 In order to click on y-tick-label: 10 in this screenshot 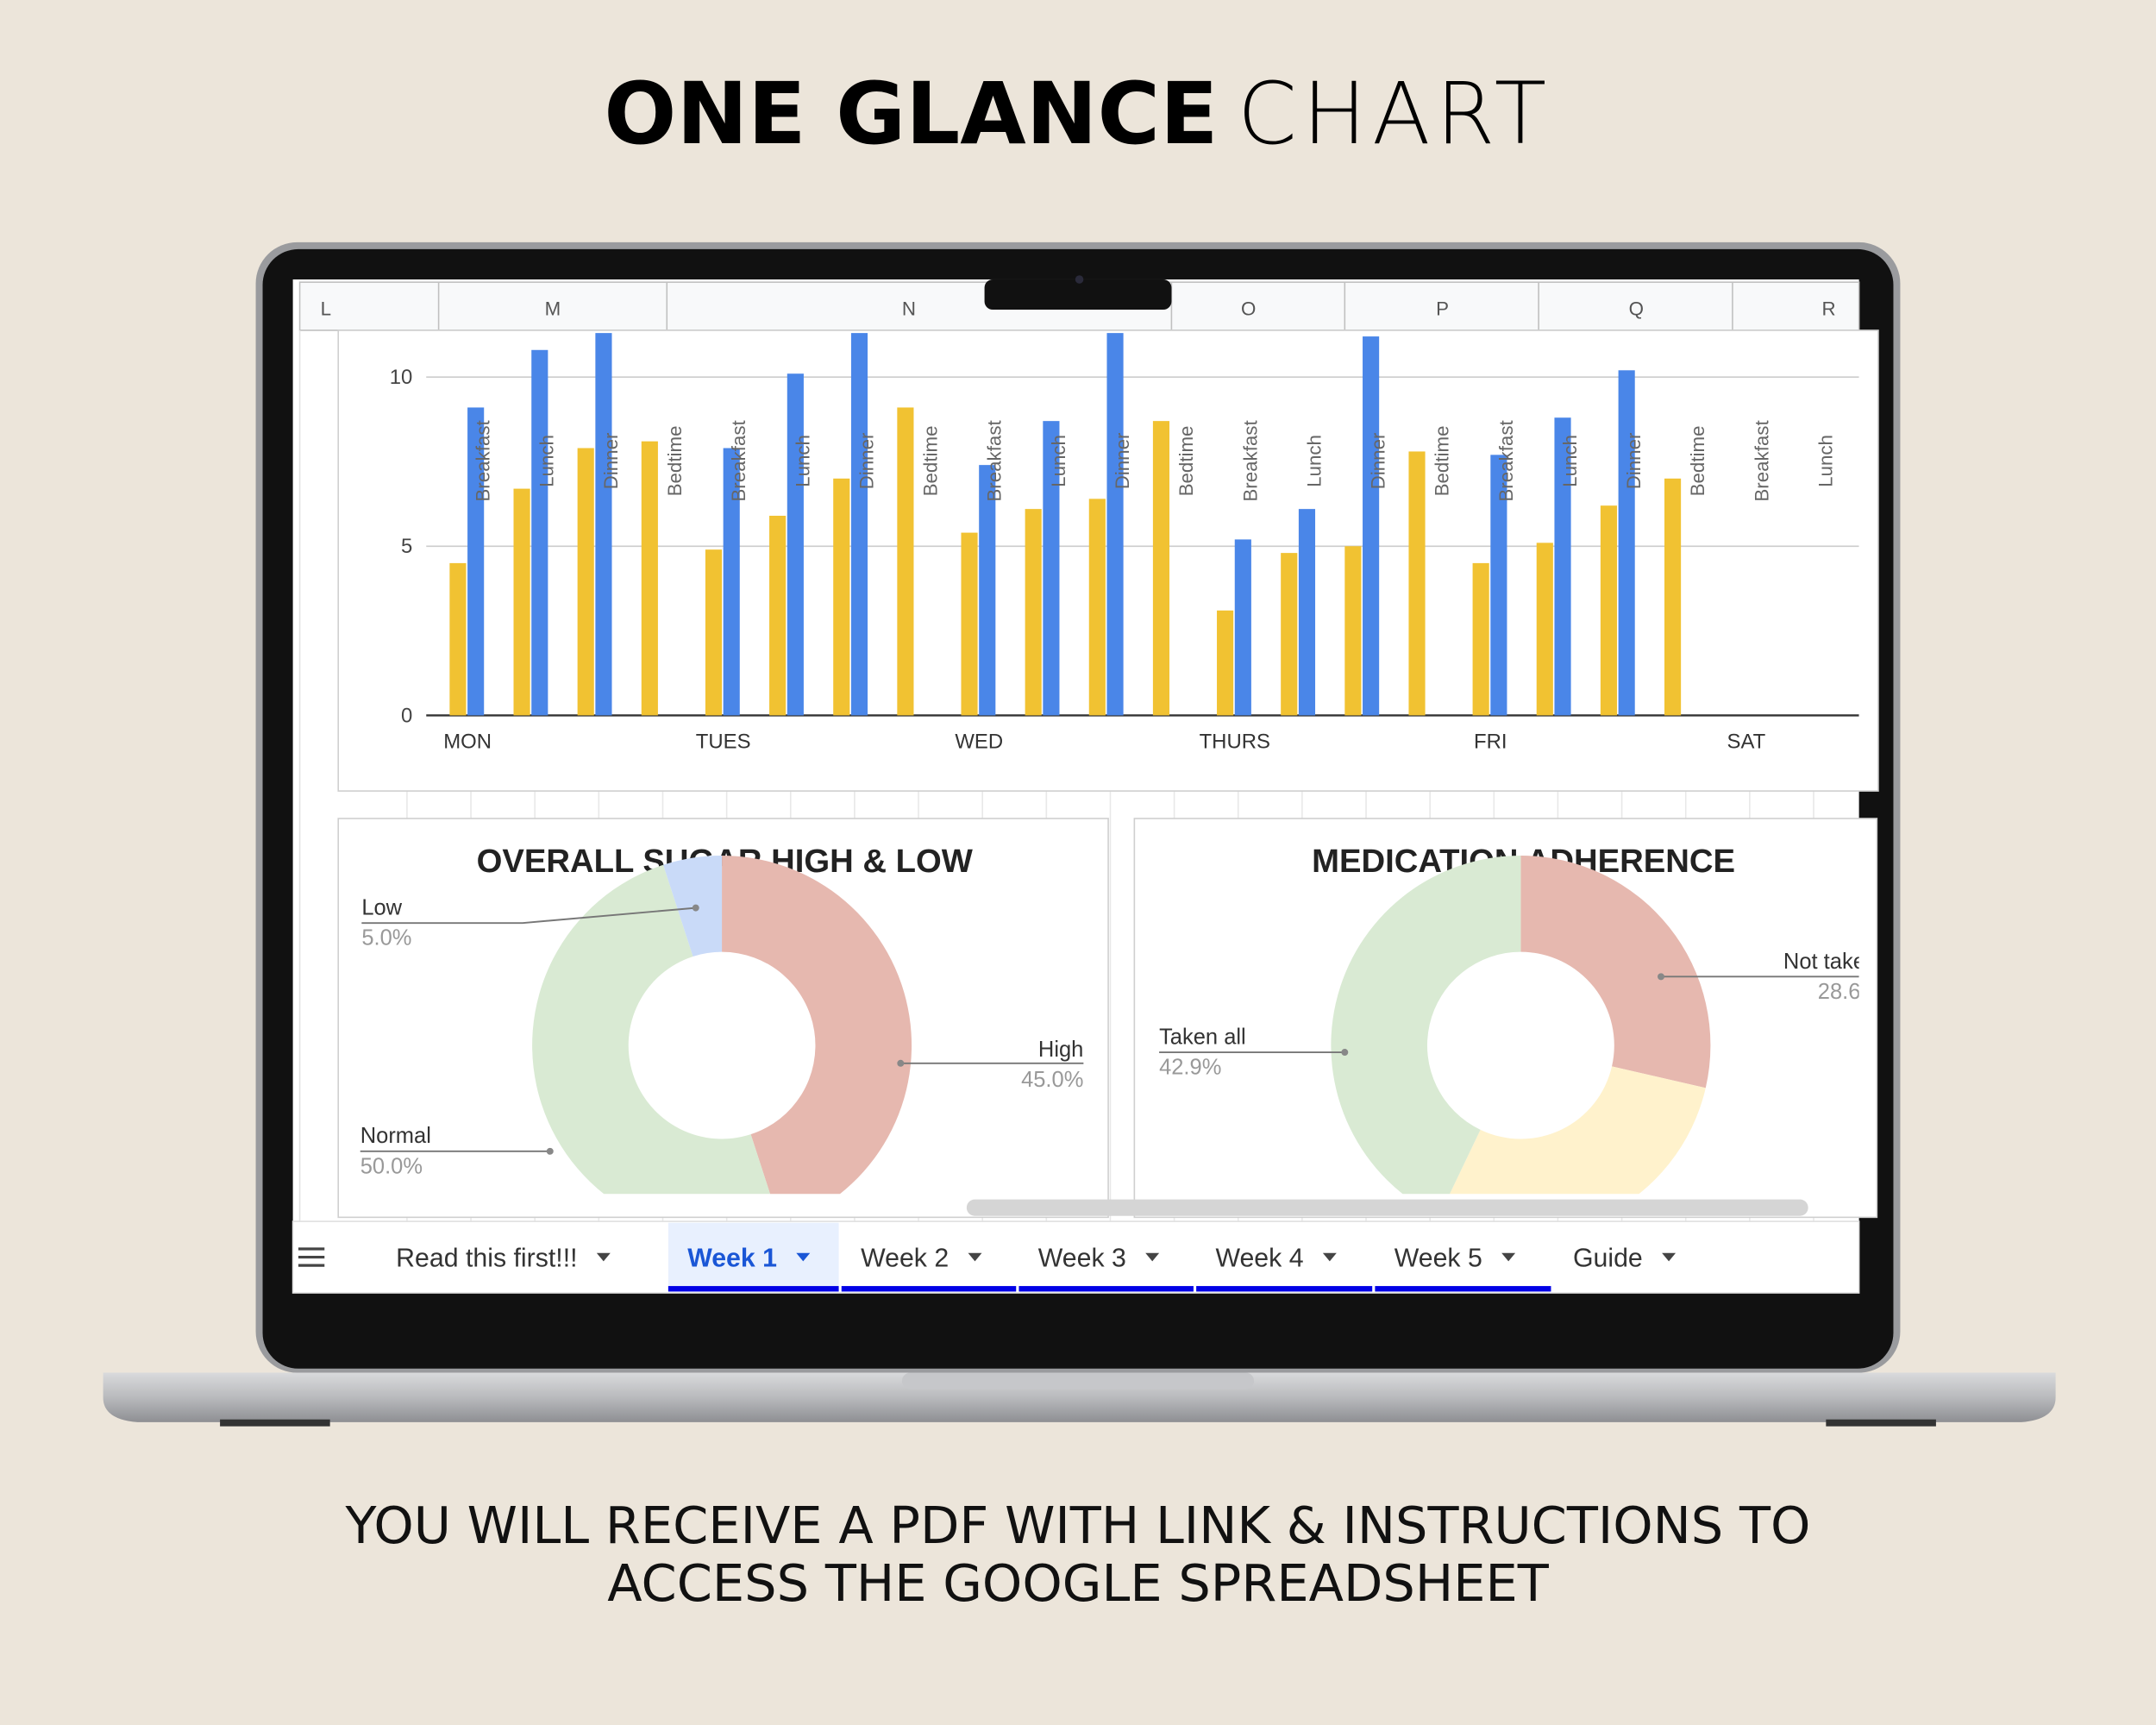, I will do `click(401, 378)`.